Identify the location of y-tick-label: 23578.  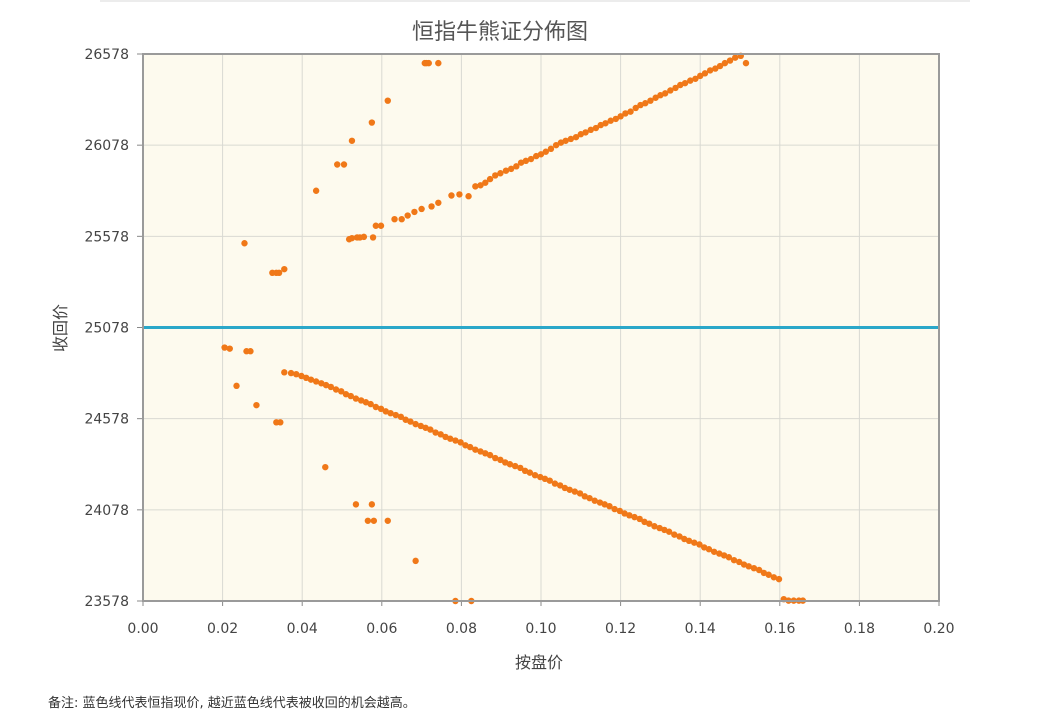
(106, 602).